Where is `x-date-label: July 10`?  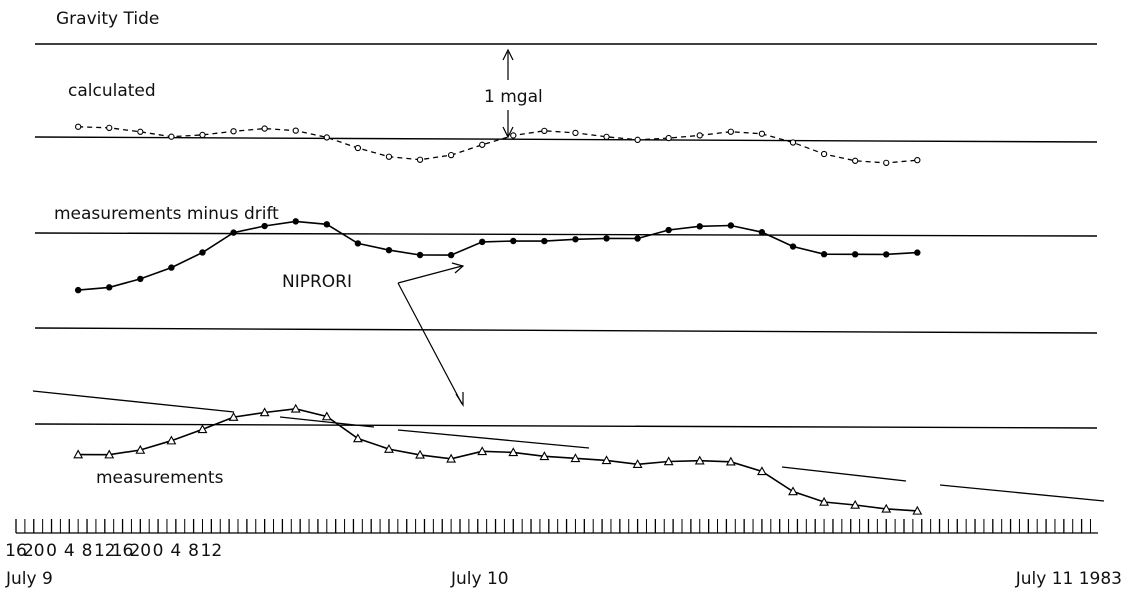
x-date-label: July 10 is located at coordinates (479, 579).